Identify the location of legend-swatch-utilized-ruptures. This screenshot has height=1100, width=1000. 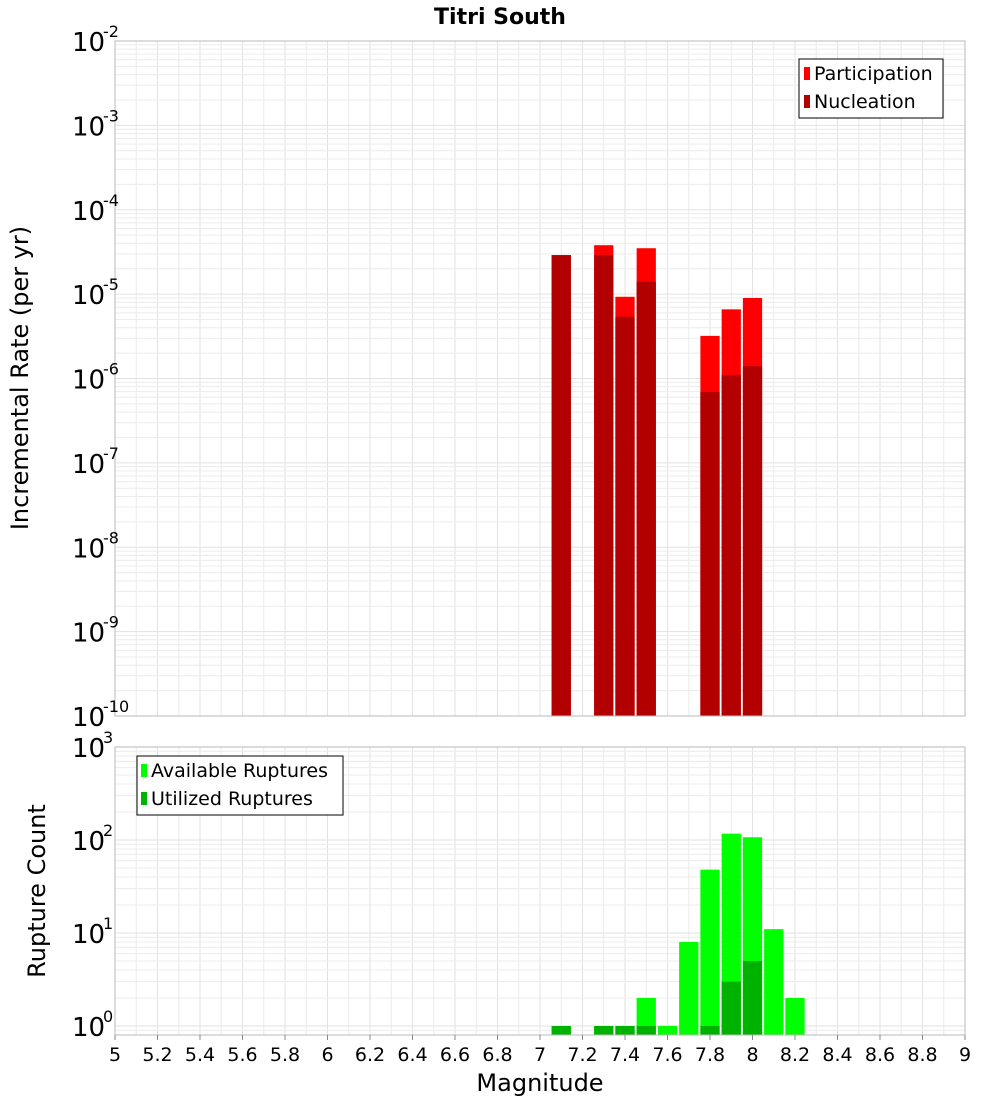
(144, 798).